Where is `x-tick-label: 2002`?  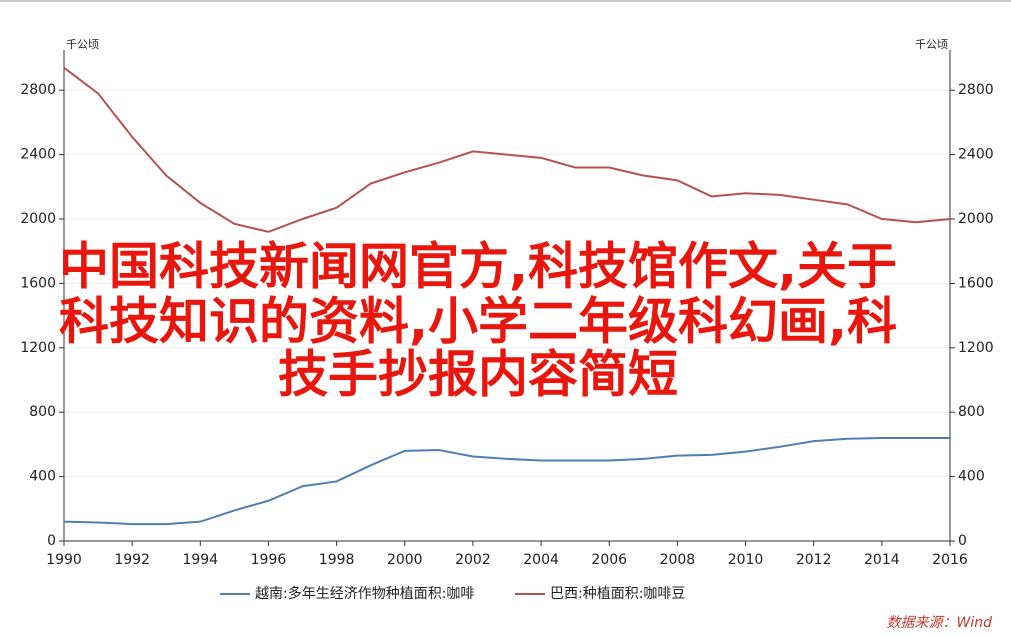 x-tick-label: 2002 is located at coordinates (473, 560).